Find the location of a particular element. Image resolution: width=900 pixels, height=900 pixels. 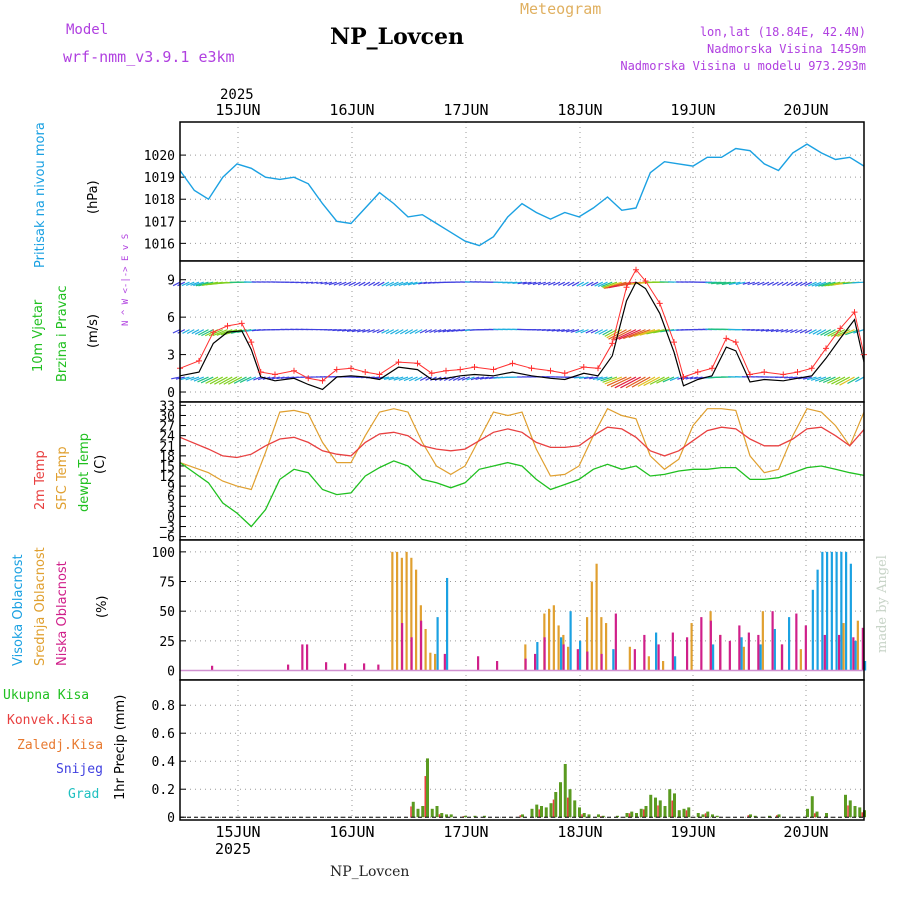

pressure-line is located at coordinates (522, 195).